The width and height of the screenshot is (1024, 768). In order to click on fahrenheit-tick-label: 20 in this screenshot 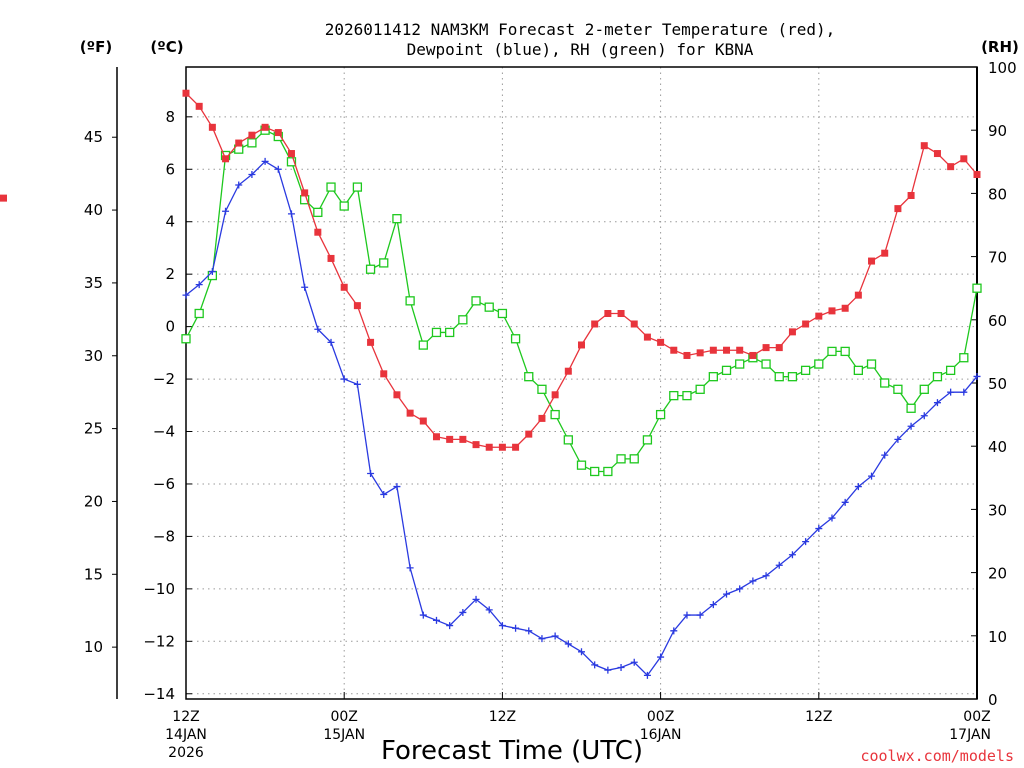, I will do `click(93, 501)`.